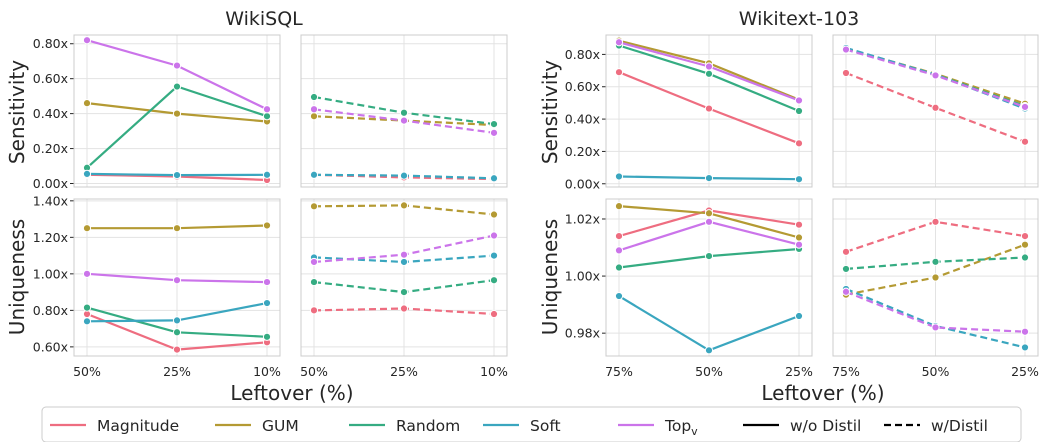 Image resolution: width=1045 pixels, height=442 pixels. I want to click on legend-item-w-distil: w/Distil, so click(936, 426).